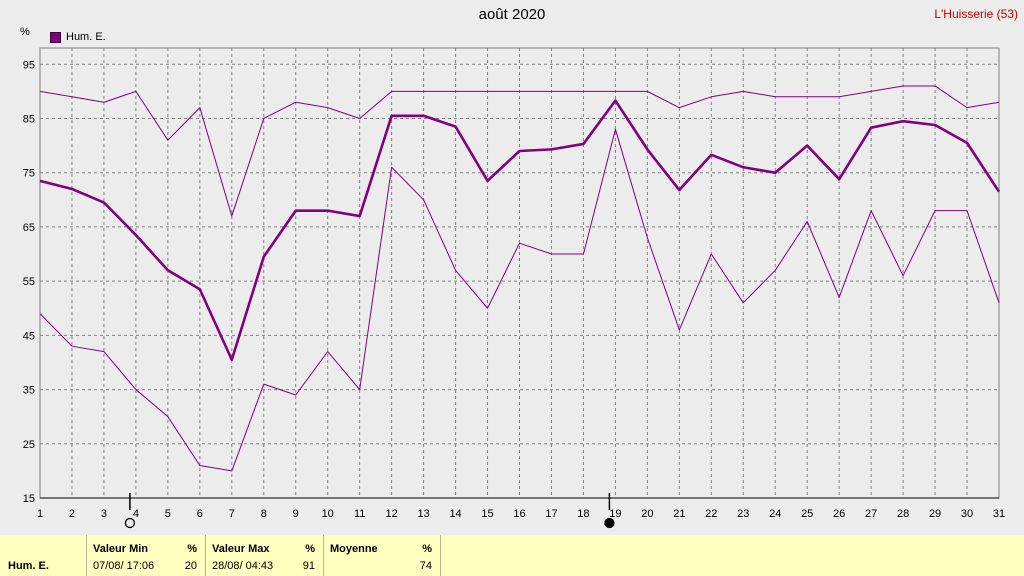  Describe the element at coordinates (512, 14) in the screenshot. I see `chart-title: août 2020` at that location.